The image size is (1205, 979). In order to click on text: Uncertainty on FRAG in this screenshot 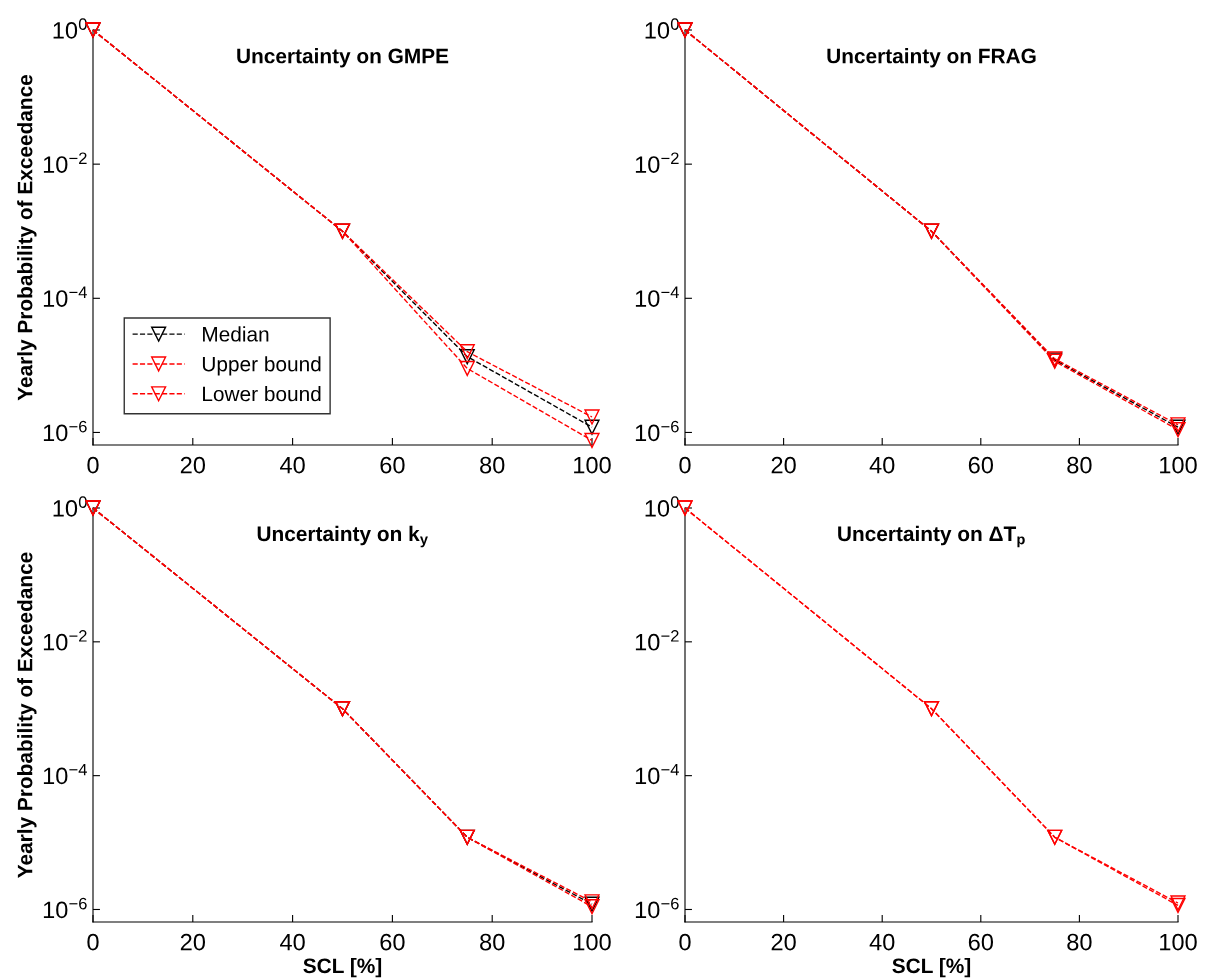, I will do `click(931, 58)`.